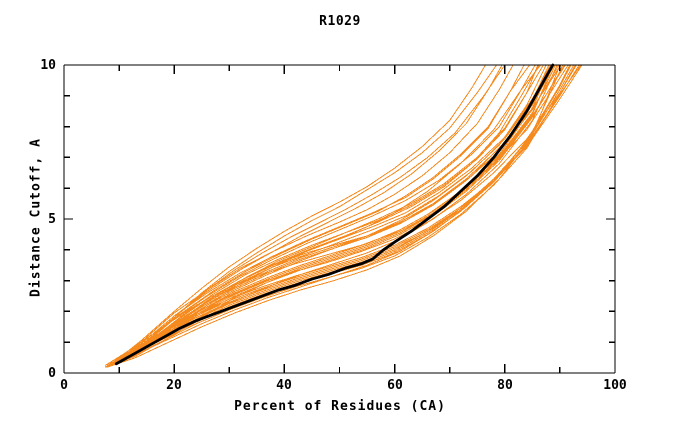 The image size is (680, 440). Describe the element at coordinates (284, 385) in the screenshot. I see `x-tick-label-2: 40` at that location.